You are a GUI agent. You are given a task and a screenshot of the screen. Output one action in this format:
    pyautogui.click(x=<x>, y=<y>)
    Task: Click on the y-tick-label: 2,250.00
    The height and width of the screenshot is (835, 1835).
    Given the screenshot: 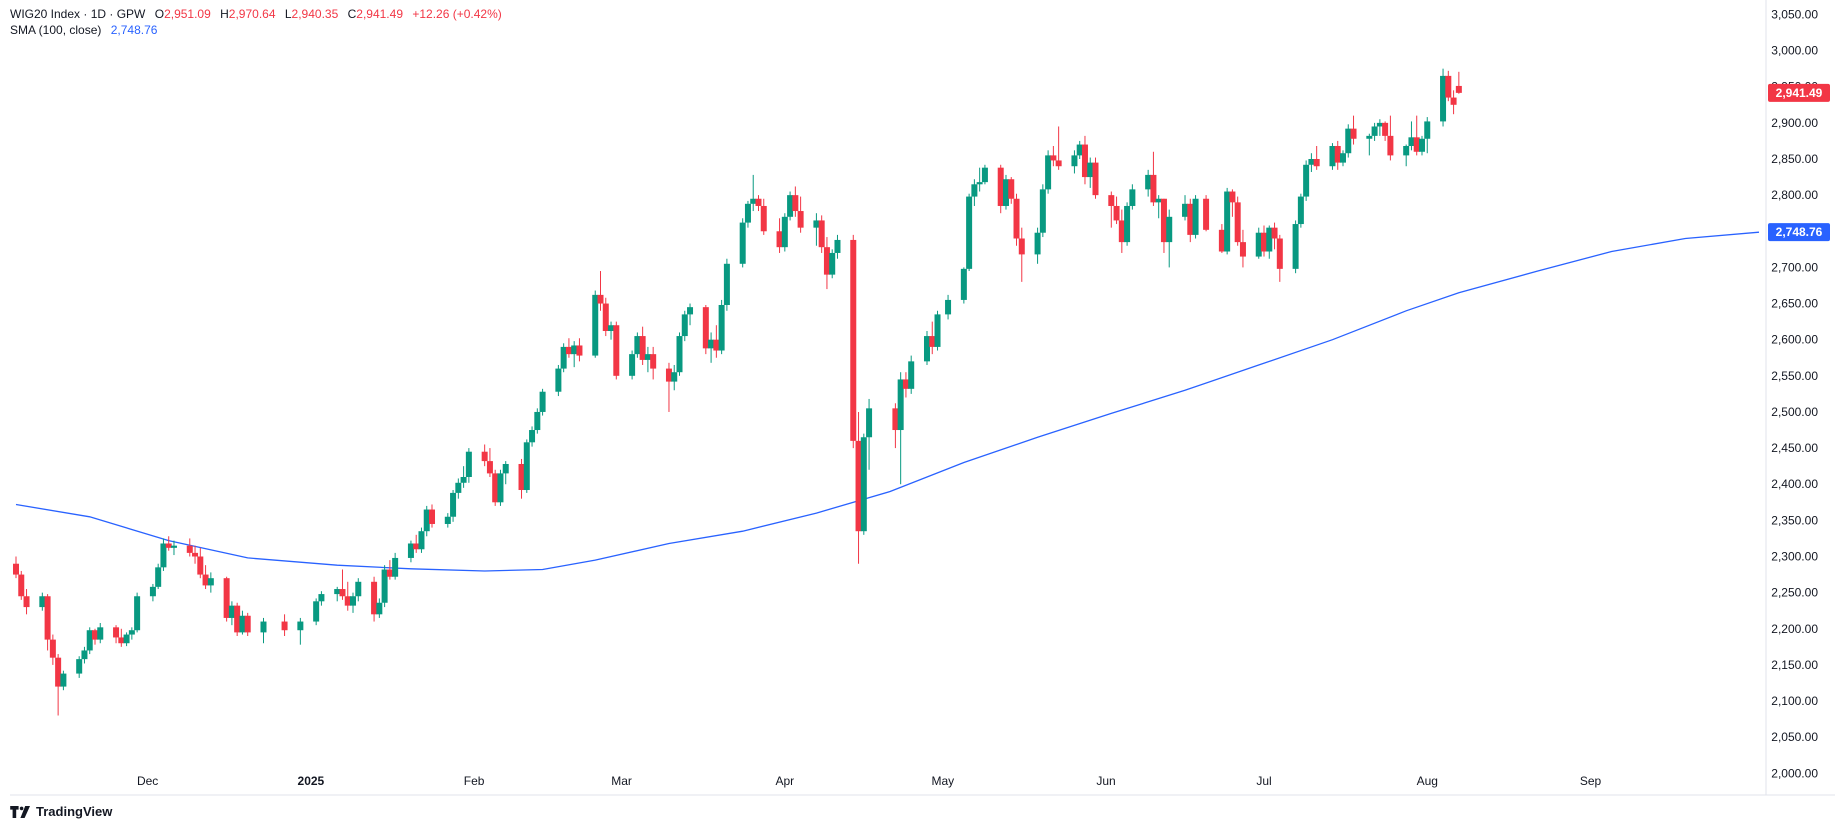 What is the action you would take?
    pyautogui.click(x=1794, y=593)
    